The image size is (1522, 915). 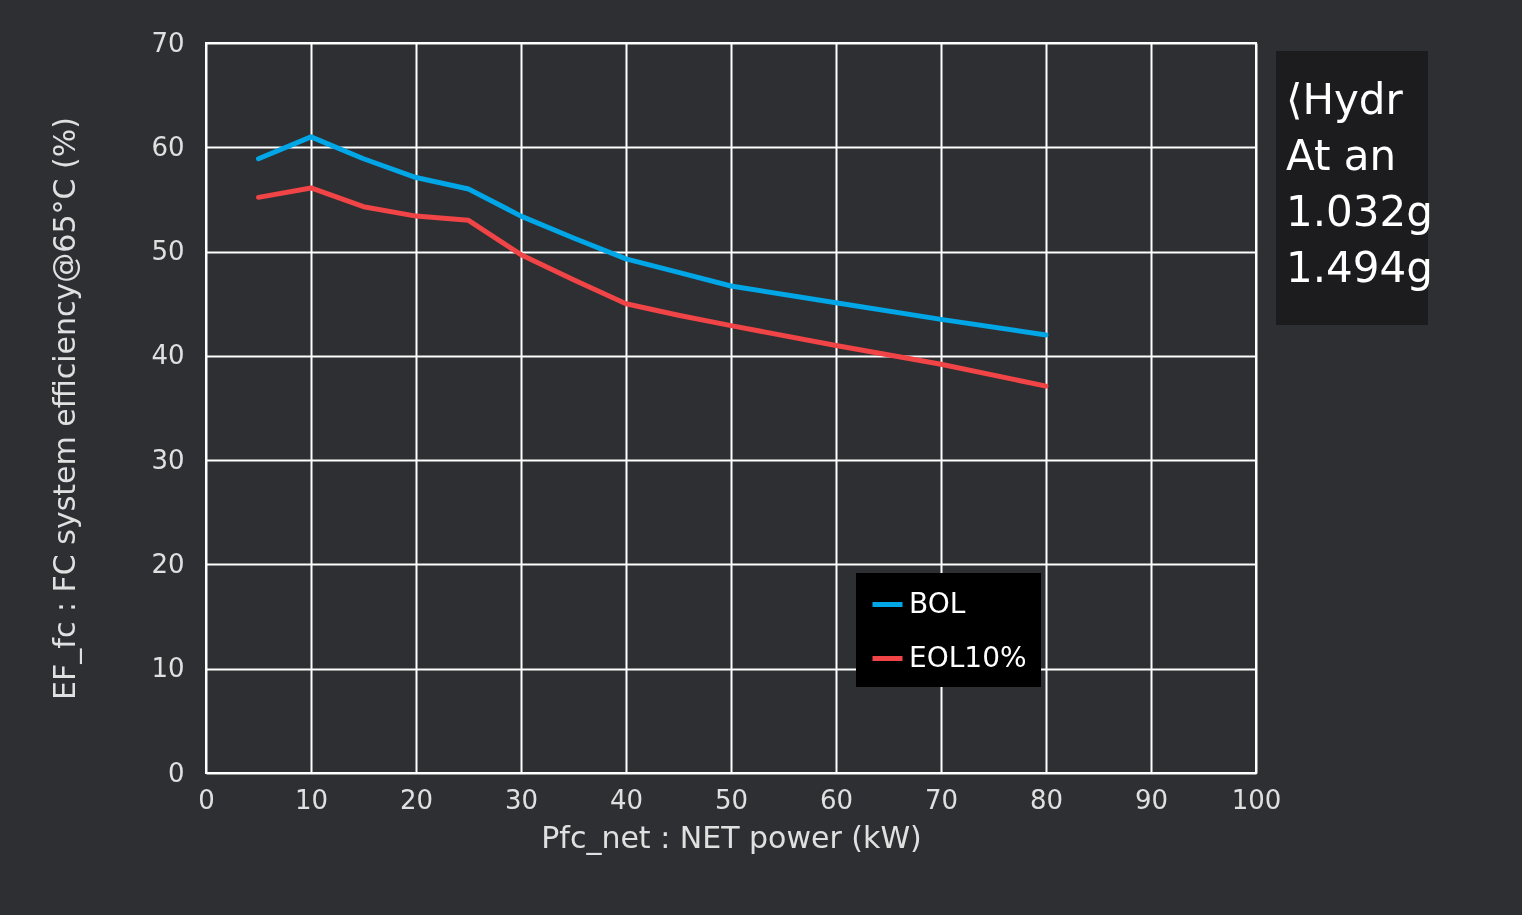 What do you see at coordinates (176, 772) in the screenshot?
I see `y-tick-label: 0` at bounding box center [176, 772].